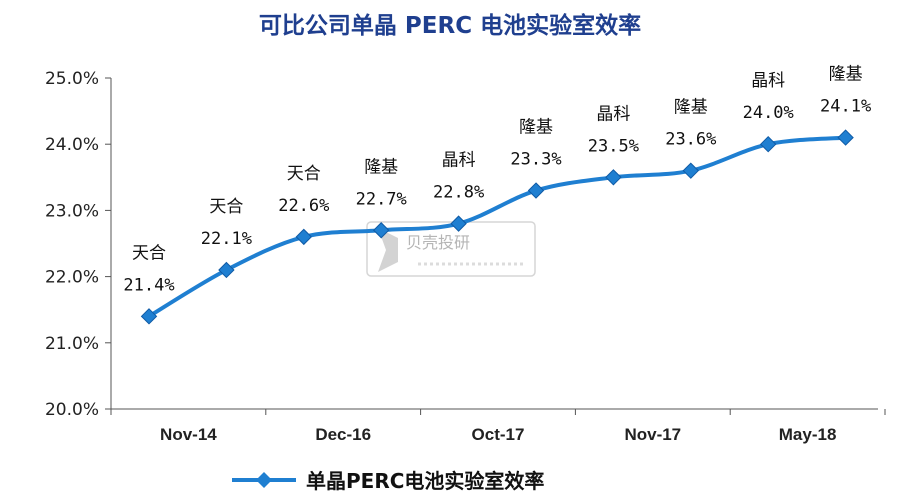 The image size is (900, 500). I want to click on y-tick-label: 25.0%, so click(72, 79).